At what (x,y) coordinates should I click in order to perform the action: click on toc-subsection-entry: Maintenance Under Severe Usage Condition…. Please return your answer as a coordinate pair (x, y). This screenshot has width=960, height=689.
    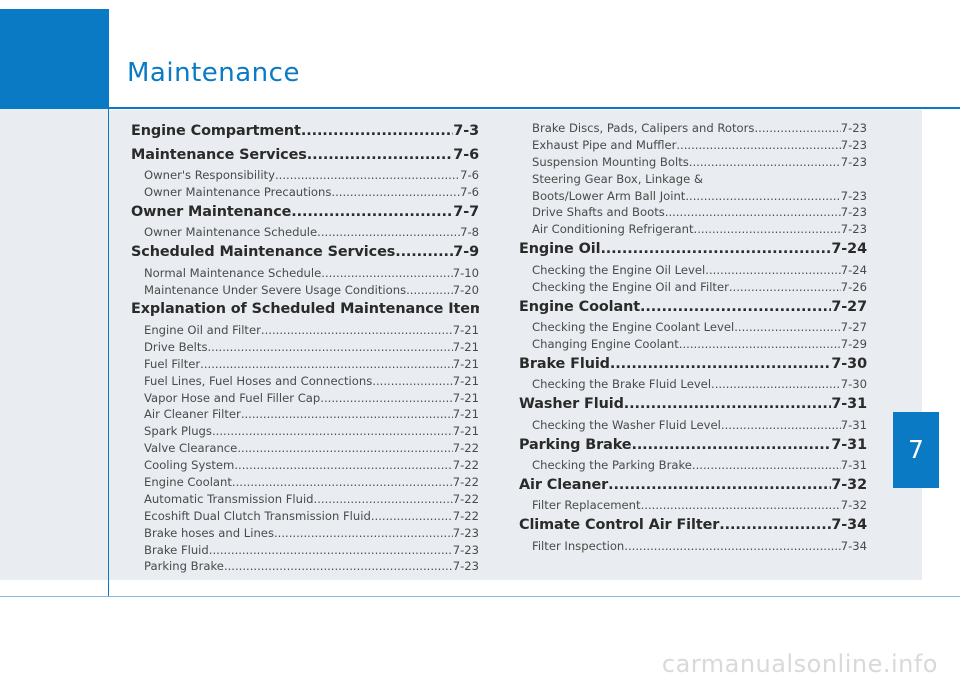
    Looking at the image, I should click on (305, 291).